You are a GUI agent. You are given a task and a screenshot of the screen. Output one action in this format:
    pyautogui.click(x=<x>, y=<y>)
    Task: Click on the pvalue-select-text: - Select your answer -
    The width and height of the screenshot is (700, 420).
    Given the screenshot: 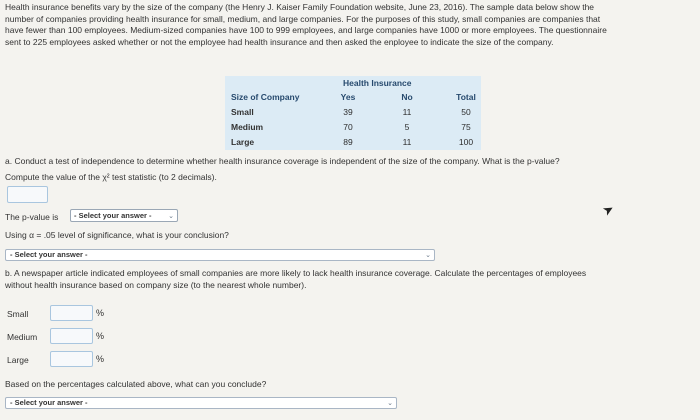 What is the action you would take?
    pyautogui.click(x=113, y=215)
    